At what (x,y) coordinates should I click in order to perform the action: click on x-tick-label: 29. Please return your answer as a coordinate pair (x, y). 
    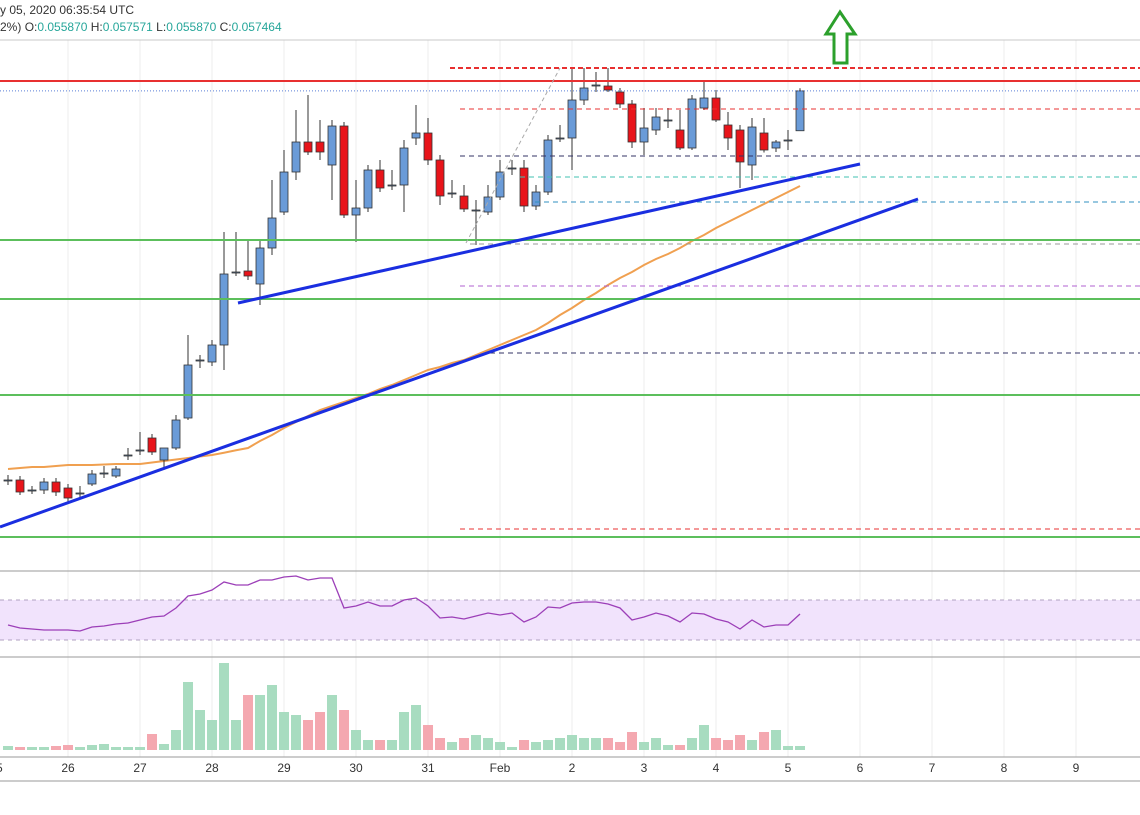
    Looking at the image, I should click on (284, 768).